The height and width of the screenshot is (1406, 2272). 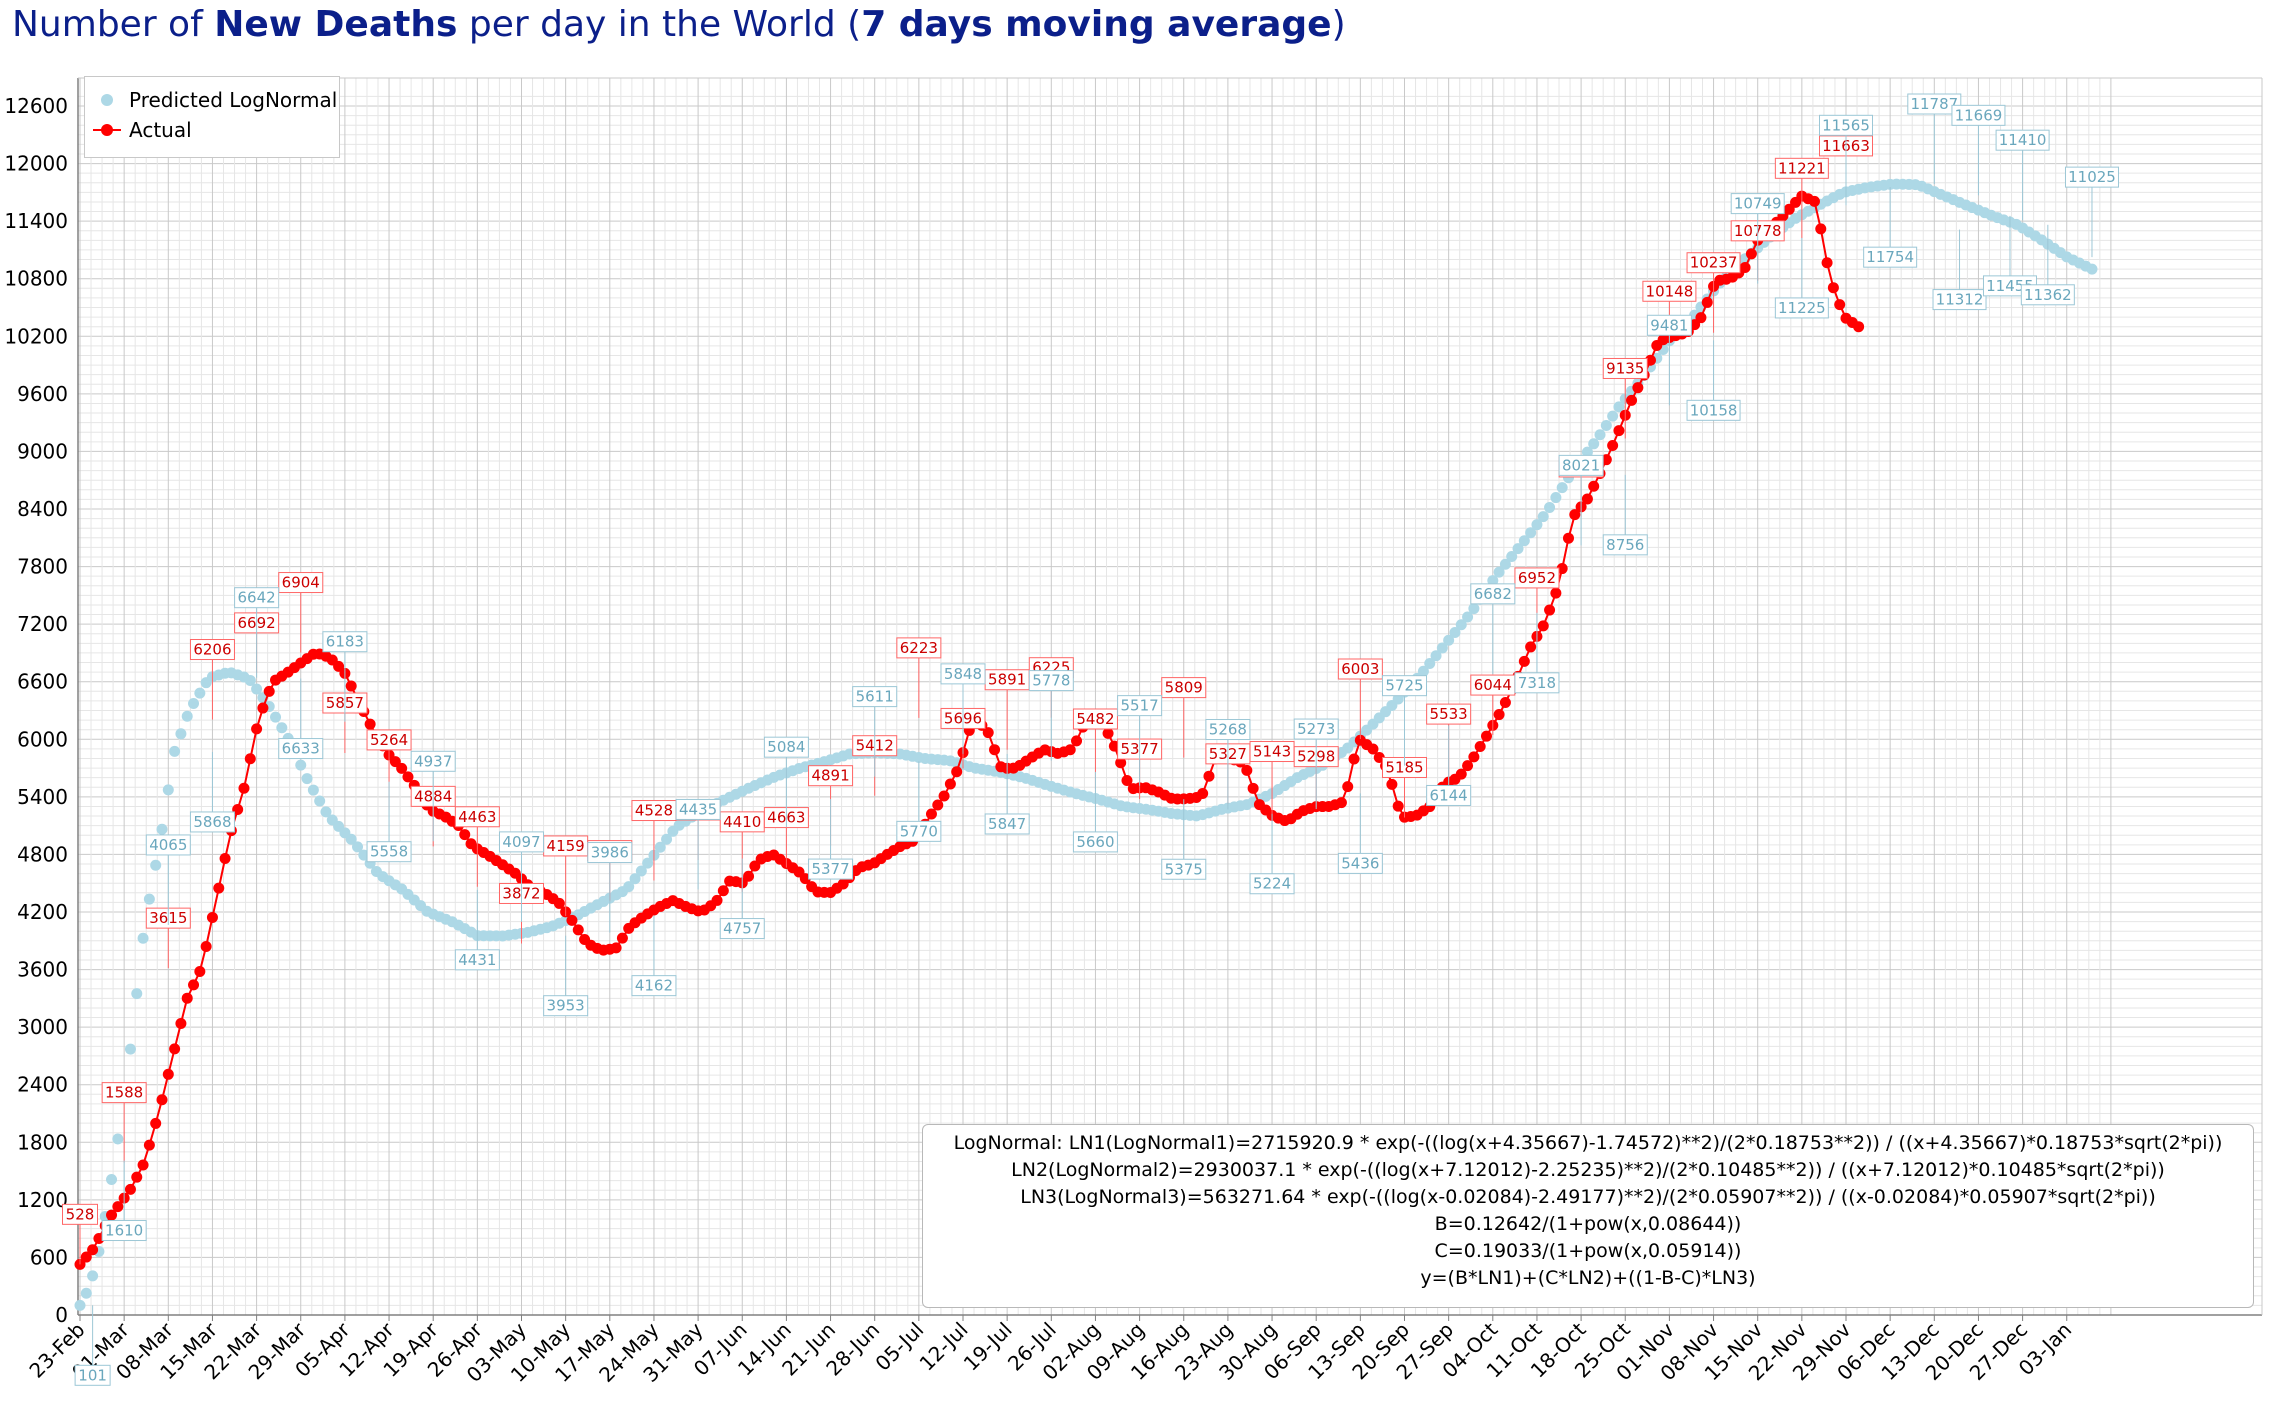 I want to click on predicted-annotation-text: 9481, so click(x=1669, y=325).